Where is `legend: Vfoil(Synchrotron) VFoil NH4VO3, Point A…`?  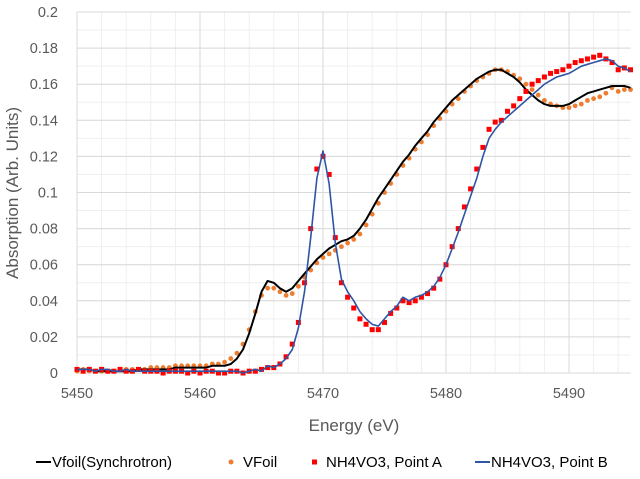 legend: Vfoil(Synchrotron) VFoil NH4VO3, Point A… is located at coordinates (322, 462).